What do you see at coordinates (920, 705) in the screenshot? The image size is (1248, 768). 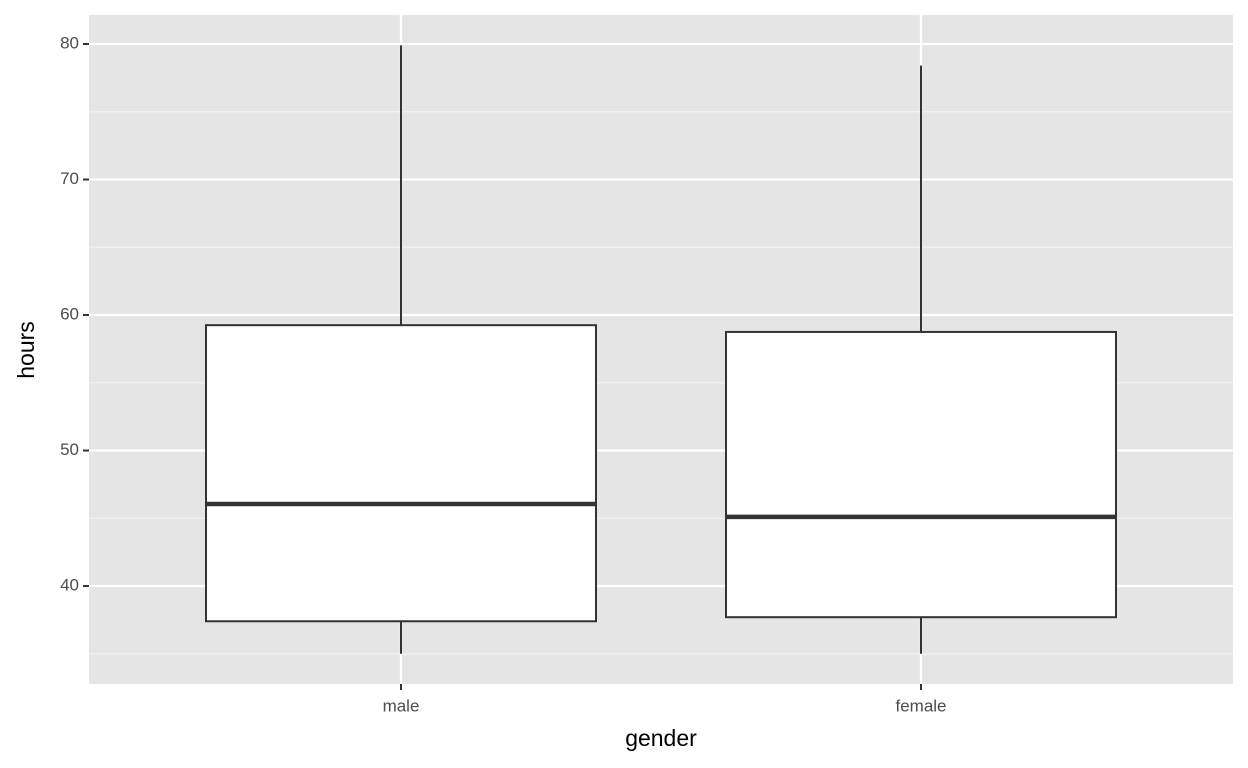 I see `x-tick-label: female` at bounding box center [920, 705].